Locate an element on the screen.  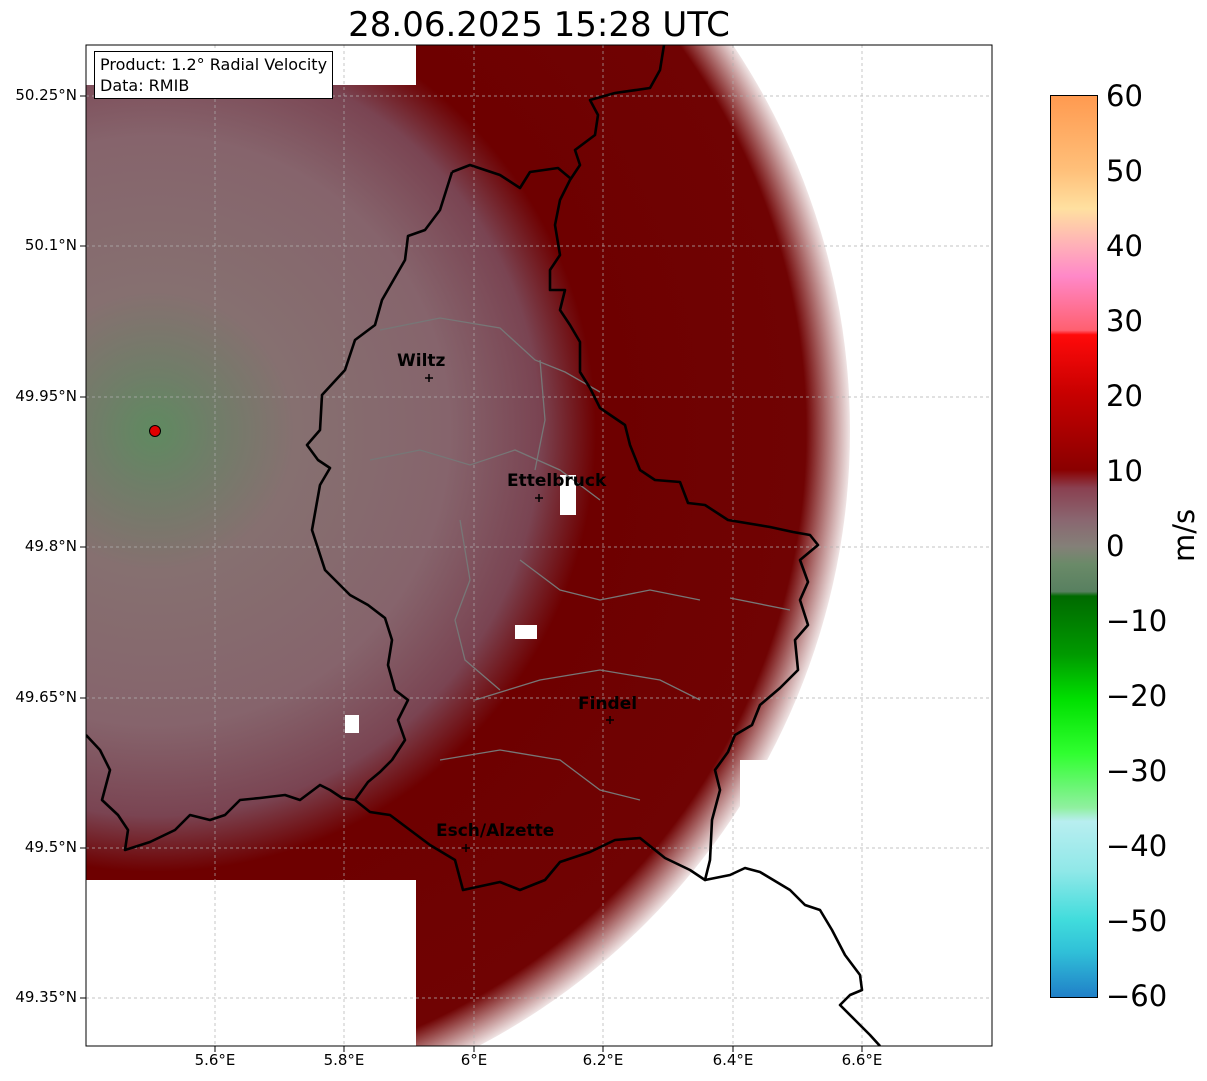
lon-tick-label: 6.4°E is located at coordinates (733, 1060).